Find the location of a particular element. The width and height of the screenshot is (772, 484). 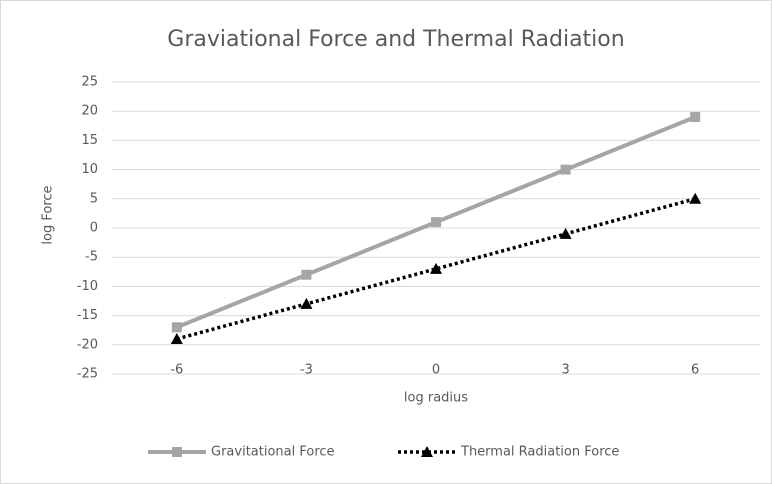

legend-label: Gravitational Force is located at coordinates (273, 452).